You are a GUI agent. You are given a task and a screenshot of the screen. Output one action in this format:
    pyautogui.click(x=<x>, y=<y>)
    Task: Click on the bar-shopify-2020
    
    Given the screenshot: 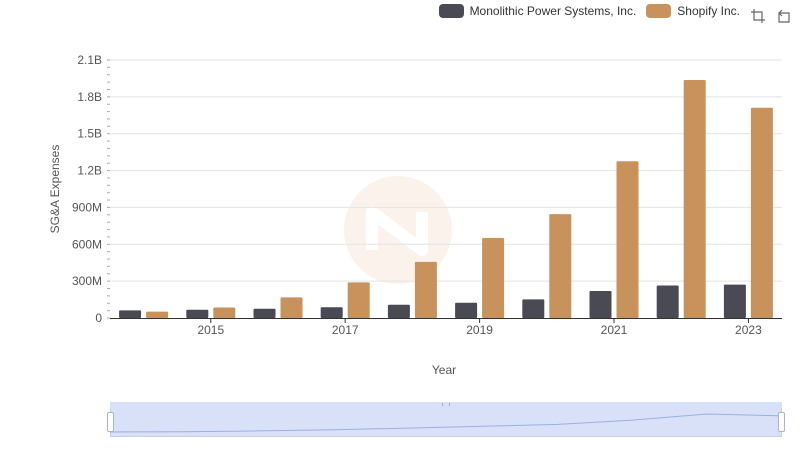 What is the action you would take?
    pyautogui.click(x=560, y=266)
    